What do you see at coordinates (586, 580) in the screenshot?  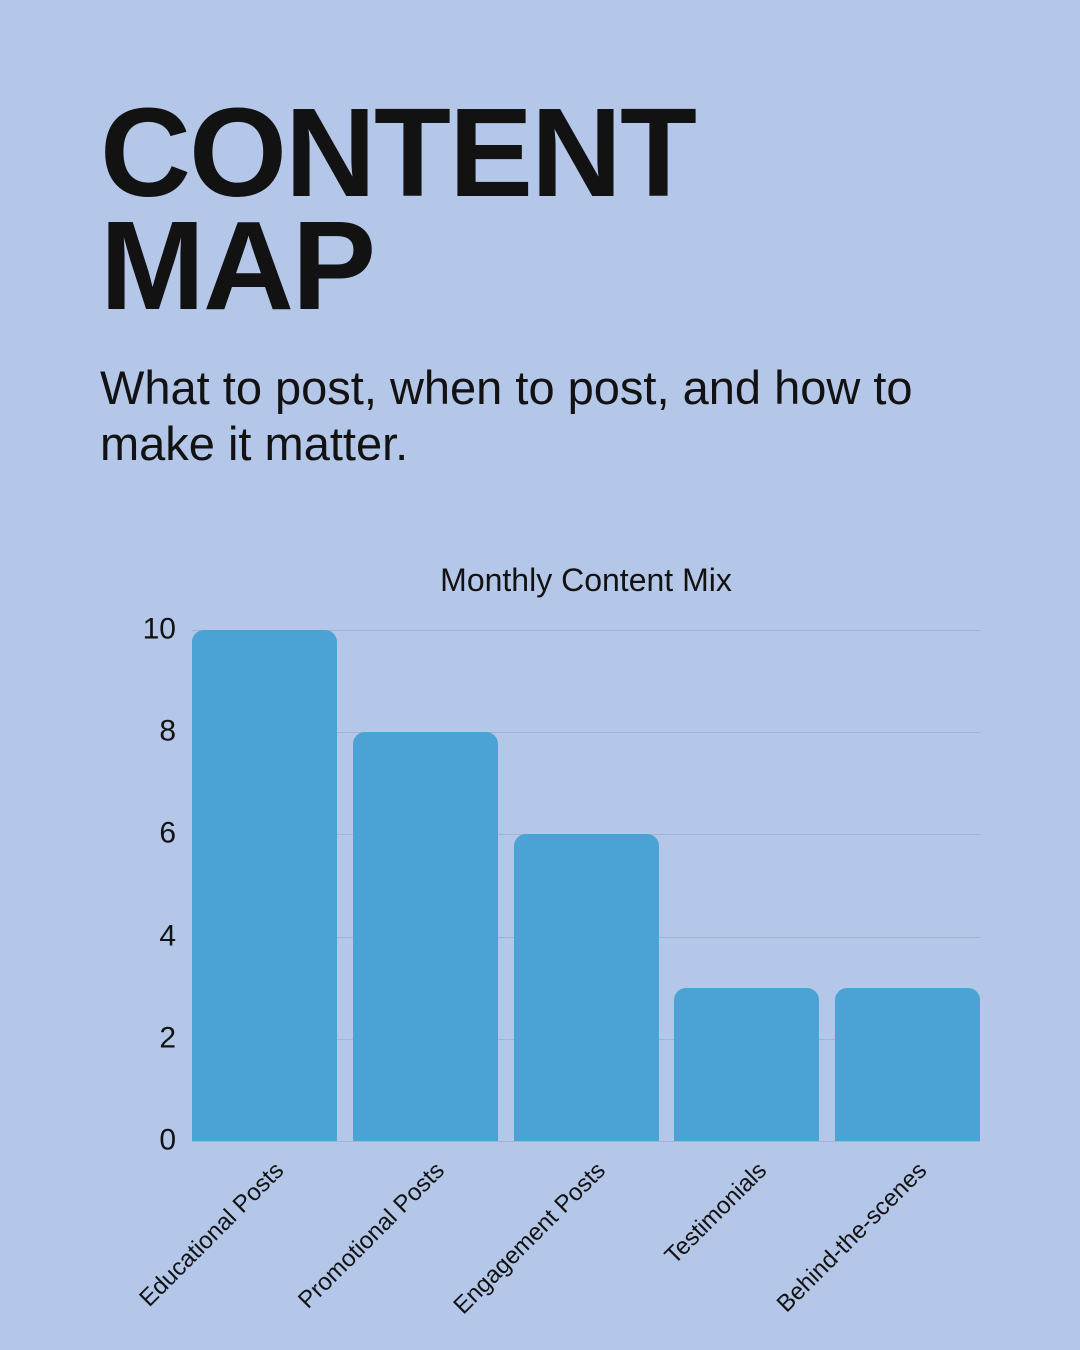 I see `chart-title: Monthly Content Mix` at bounding box center [586, 580].